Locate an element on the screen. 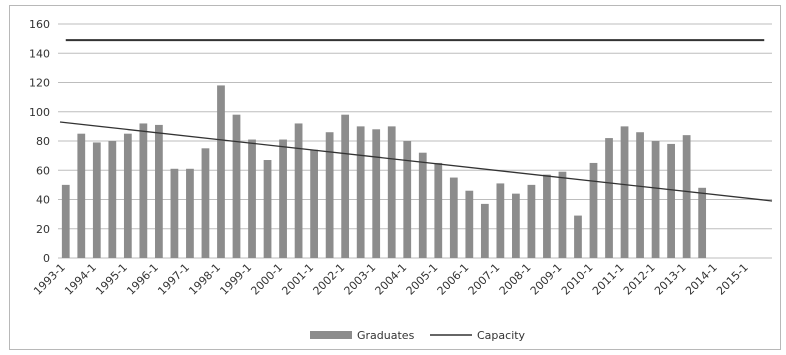 The height and width of the screenshot is (355, 786). y-tick-label: 40 is located at coordinates (43, 200).